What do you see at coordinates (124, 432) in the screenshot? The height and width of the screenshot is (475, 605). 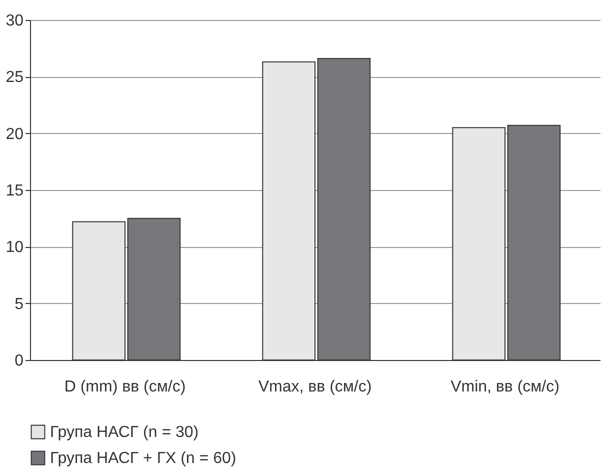 I see `legend-label: Група НАСГ (n = 30)` at bounding box center [124, 432].